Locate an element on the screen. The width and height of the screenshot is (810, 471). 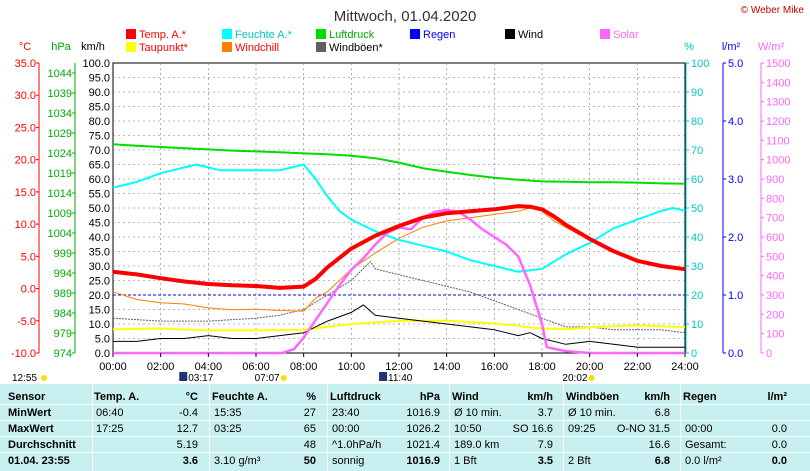
pressure-tick-label: 1009 is located at coordinates (60, 214).